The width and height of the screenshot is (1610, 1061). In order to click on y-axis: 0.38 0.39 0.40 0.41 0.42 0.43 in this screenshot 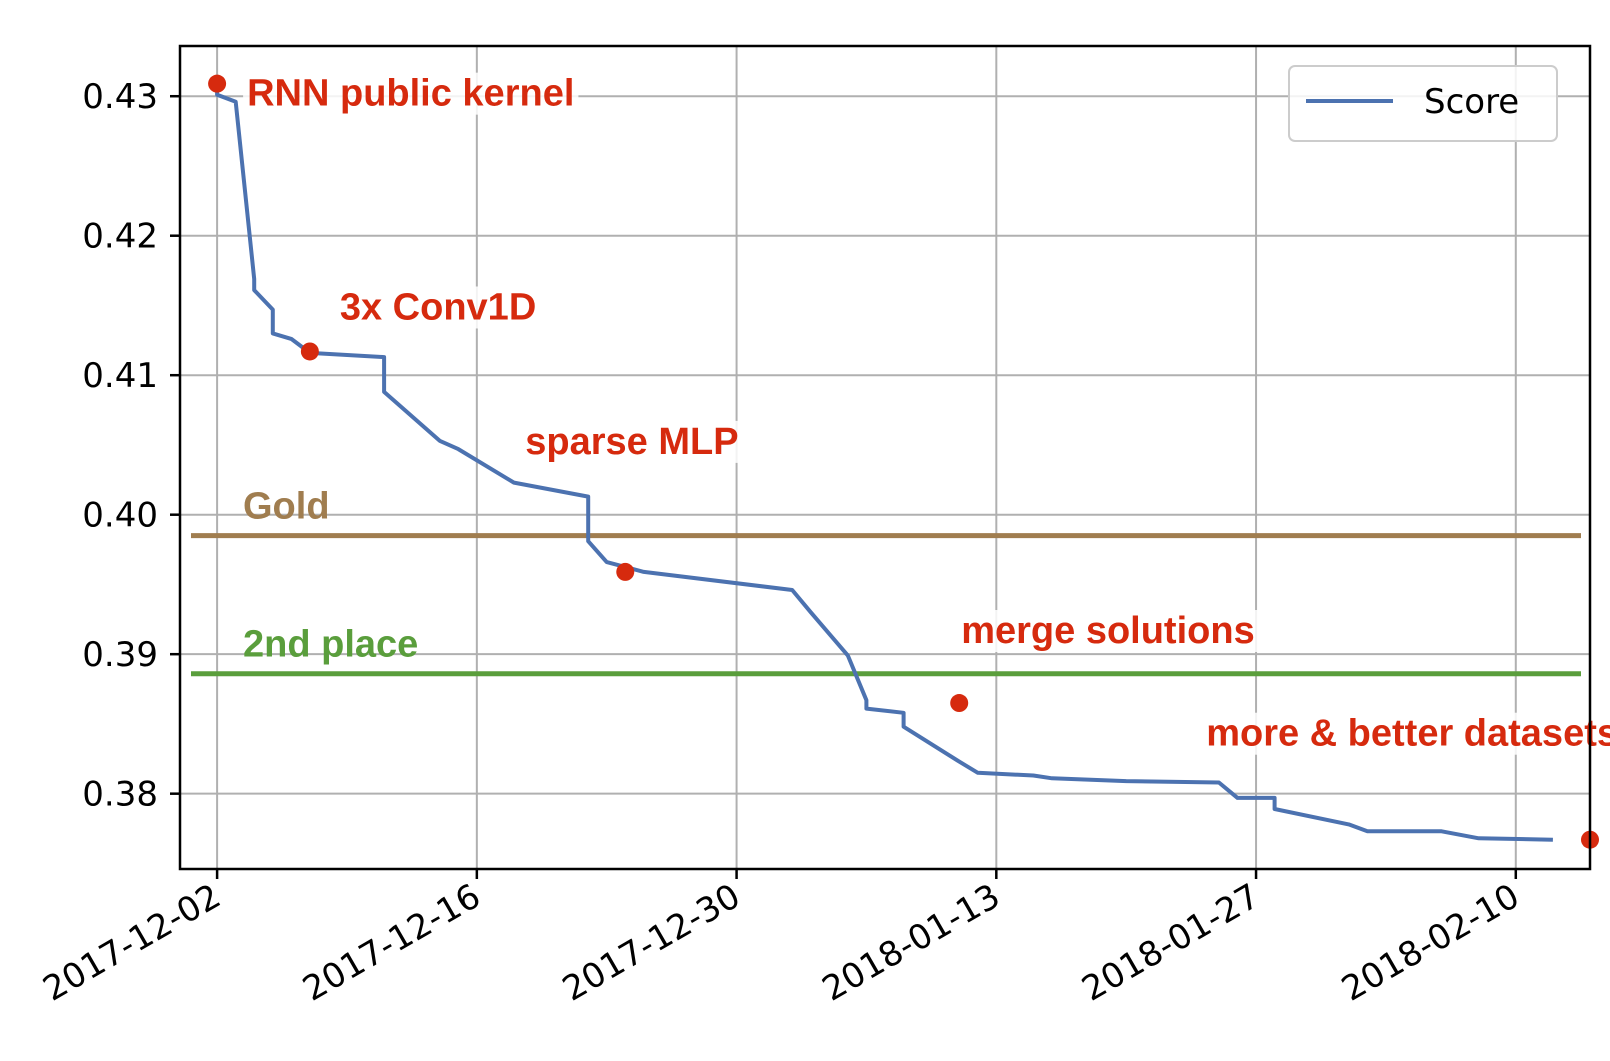, I will do `click(131, 446)`.